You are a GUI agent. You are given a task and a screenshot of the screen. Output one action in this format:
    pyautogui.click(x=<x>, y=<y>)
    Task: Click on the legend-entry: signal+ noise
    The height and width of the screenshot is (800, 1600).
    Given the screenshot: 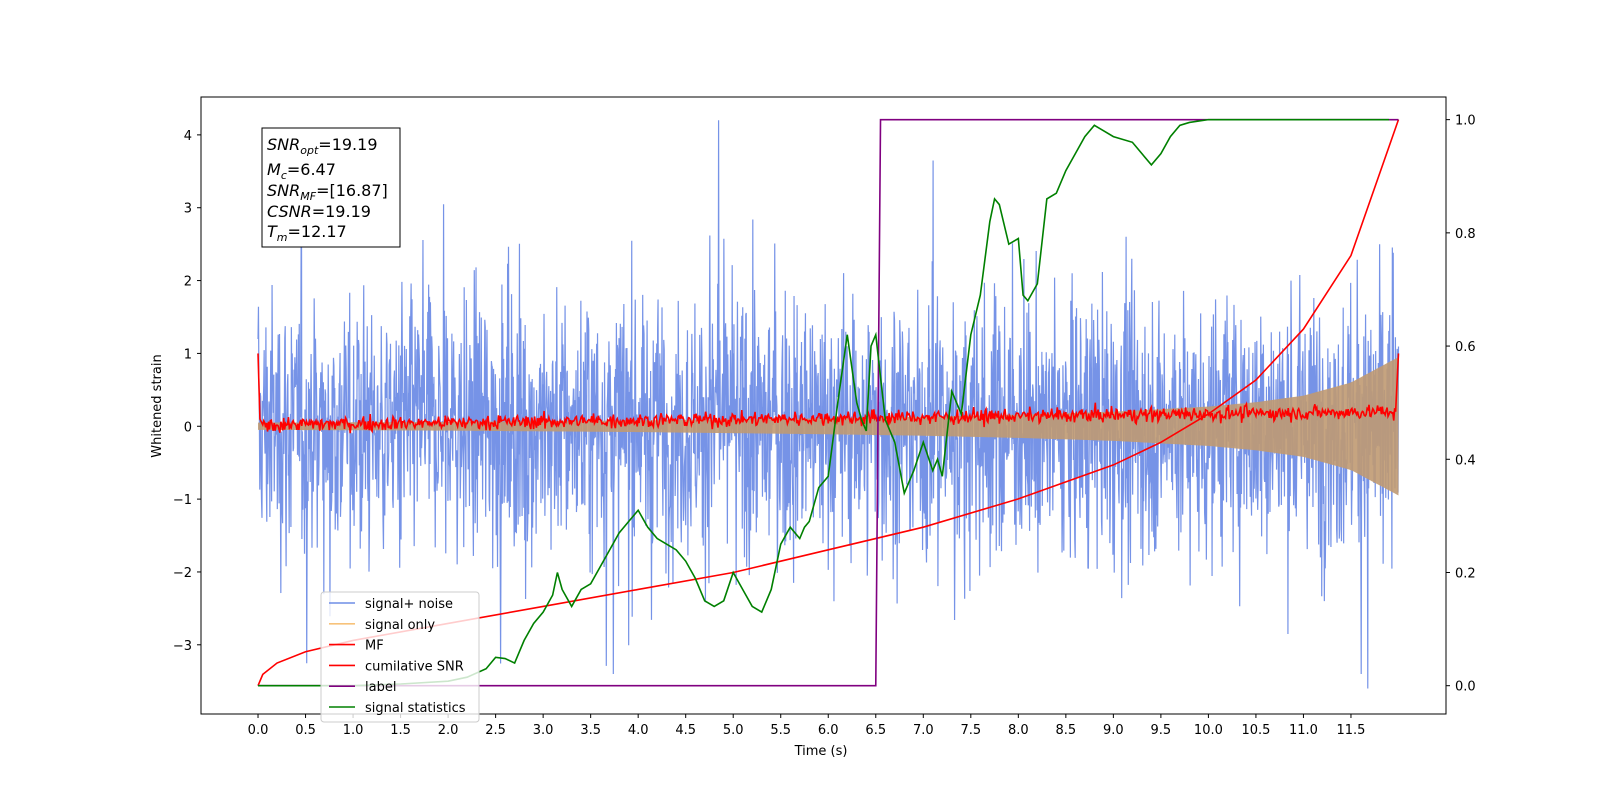 What is the action you would take?
    pyautogui.click(x=409, y=604)
    